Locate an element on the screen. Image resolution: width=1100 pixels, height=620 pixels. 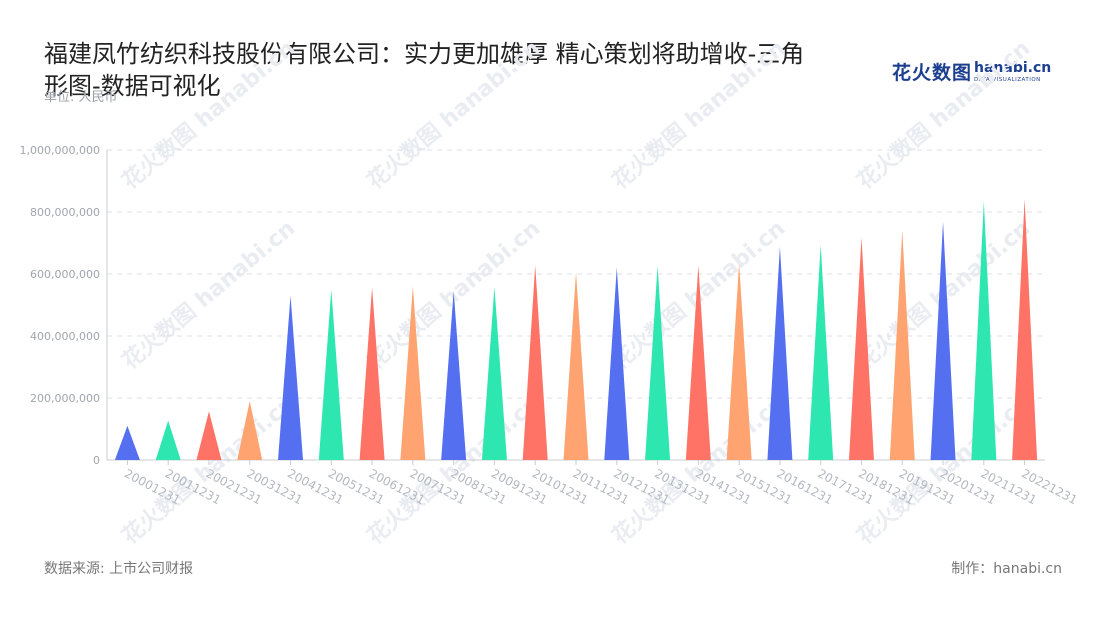
y-tick-label: 200,000,000 is located at coordinates (65, 398).